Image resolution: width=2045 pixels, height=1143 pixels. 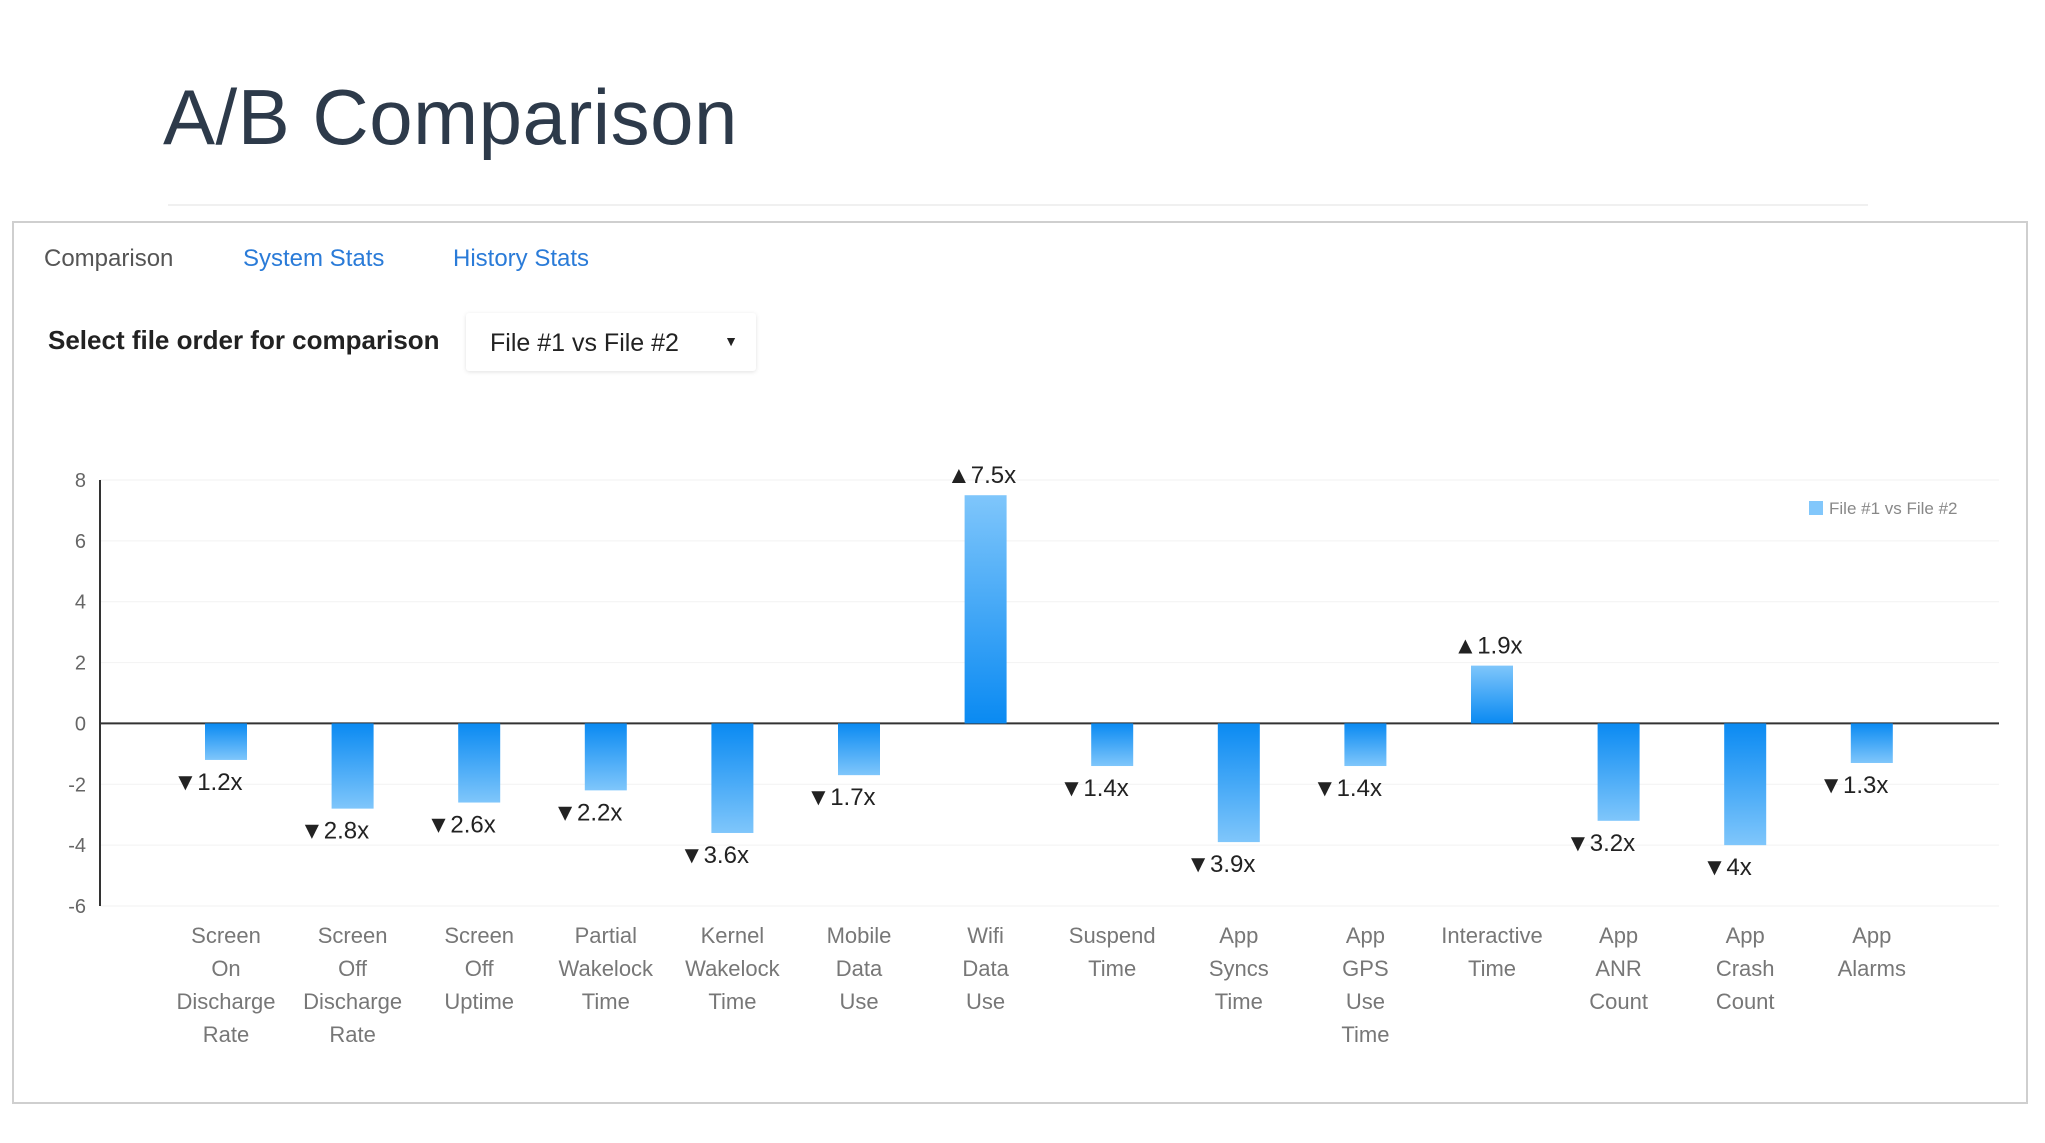 I want to click on x-tick-label: App Alarms, so click(x=1872, y=952).